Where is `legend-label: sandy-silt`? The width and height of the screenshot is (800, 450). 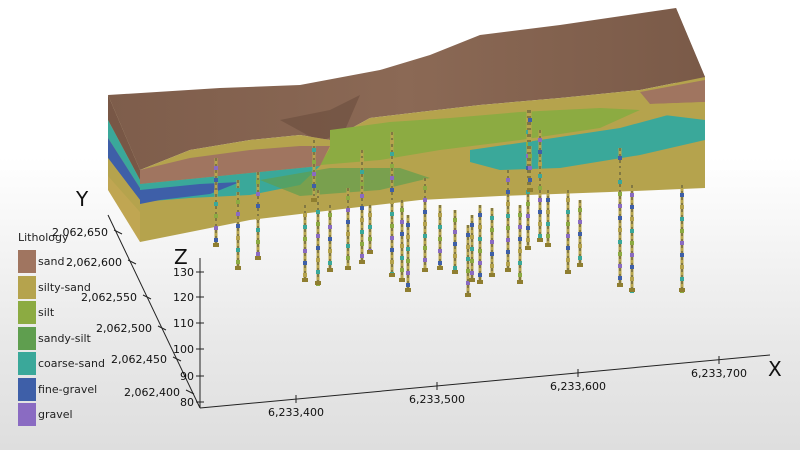 legend-label: sandy-silt is located at coordinates (64, 338).